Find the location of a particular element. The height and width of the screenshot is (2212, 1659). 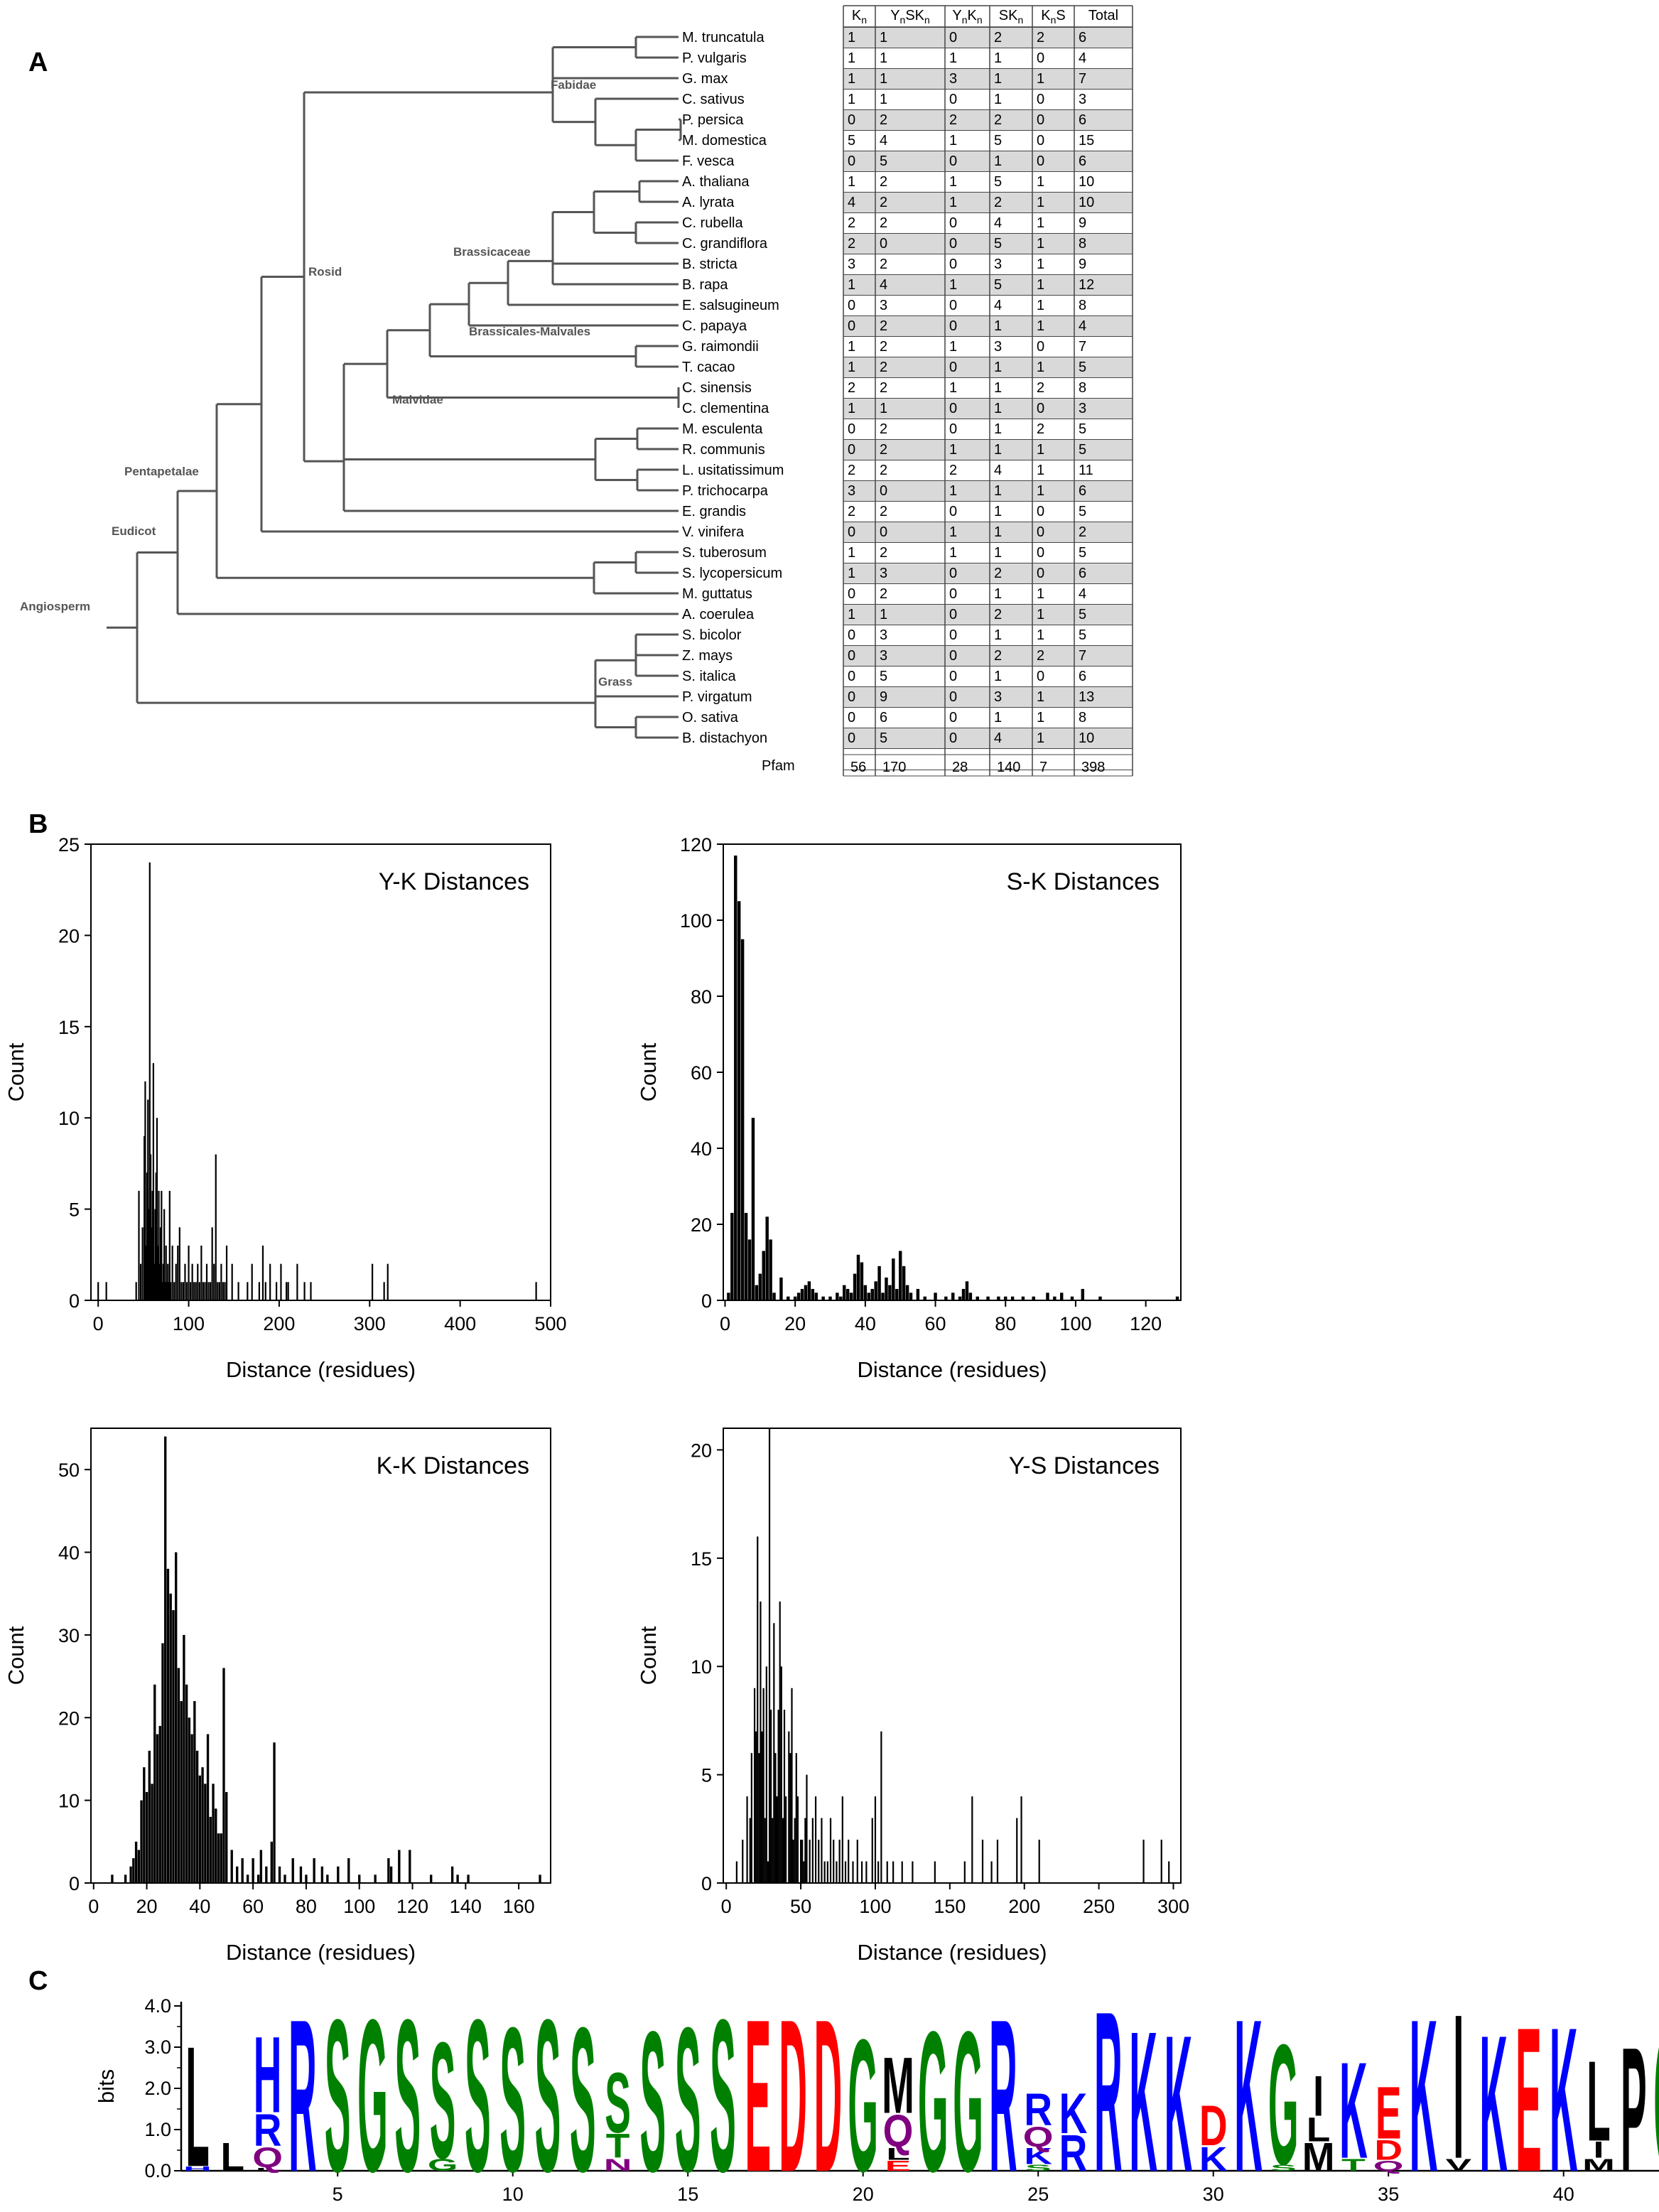

pfam-cell: 56 is located at coordinates (858, 767).